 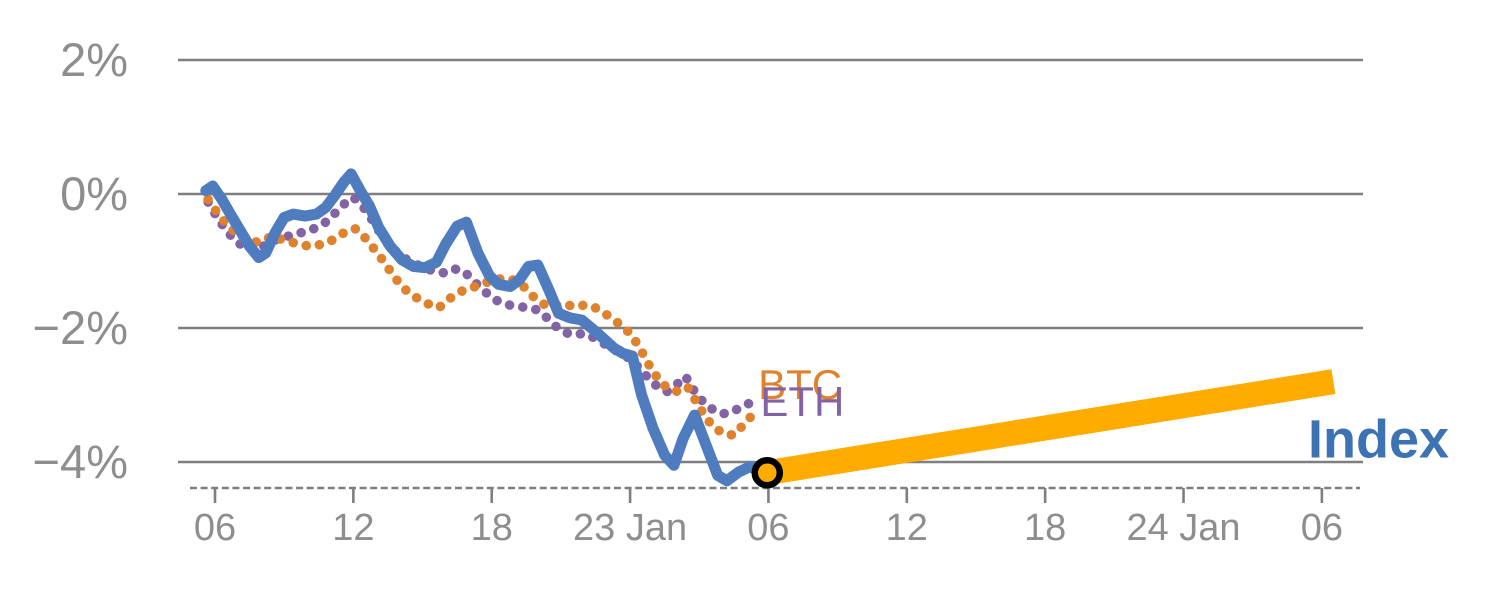 I want to click on x-tick-label: 23 Jan, so click(x=630, y=528).